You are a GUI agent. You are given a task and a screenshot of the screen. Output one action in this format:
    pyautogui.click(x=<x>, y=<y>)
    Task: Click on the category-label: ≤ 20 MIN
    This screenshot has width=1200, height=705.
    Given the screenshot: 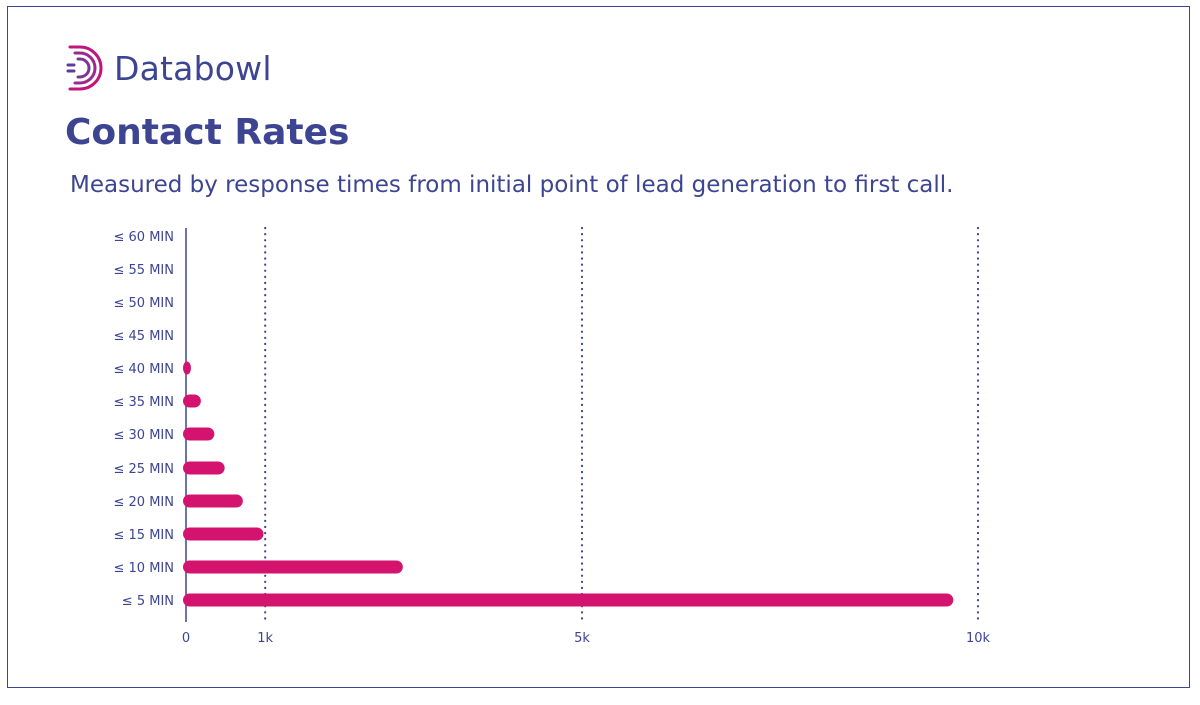 What is the action you would take?
    pyautogui.click(x=144, y=502)
    